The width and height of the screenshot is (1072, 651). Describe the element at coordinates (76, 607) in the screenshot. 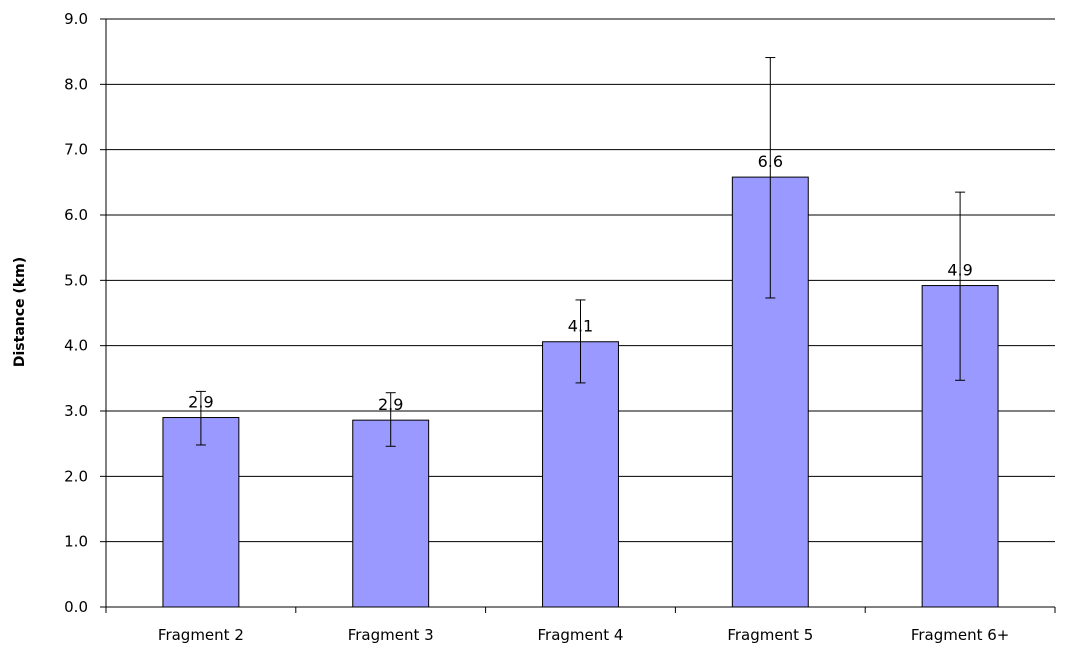

I see `y-tick-label: 0.0` at that location.